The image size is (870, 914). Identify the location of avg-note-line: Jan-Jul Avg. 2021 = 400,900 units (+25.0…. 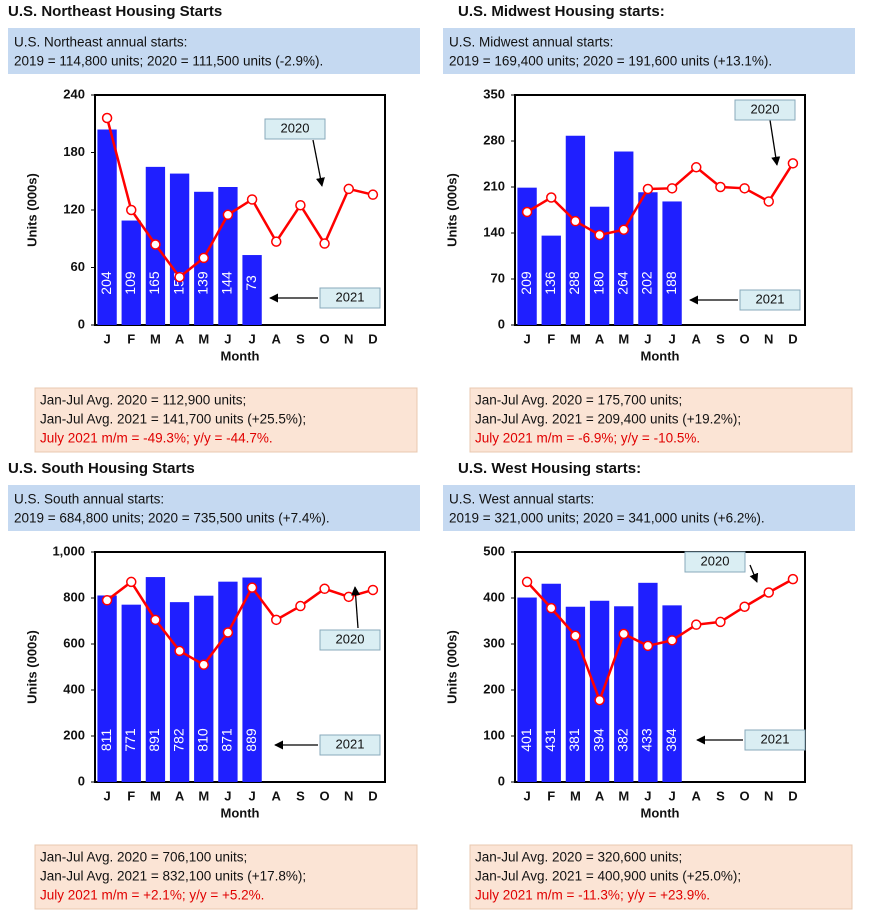
(608, 876).